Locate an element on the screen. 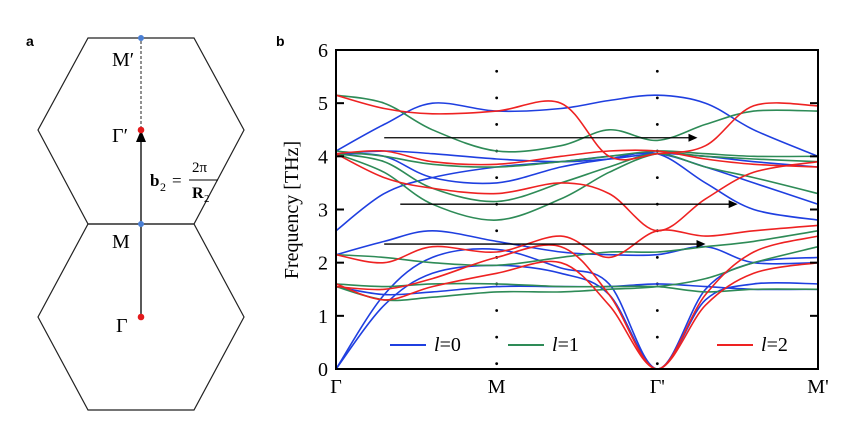 Image resolution: width=856 pixels, height=434 pixels. y-tick-label: 4 is located at coordinates (323, 157).